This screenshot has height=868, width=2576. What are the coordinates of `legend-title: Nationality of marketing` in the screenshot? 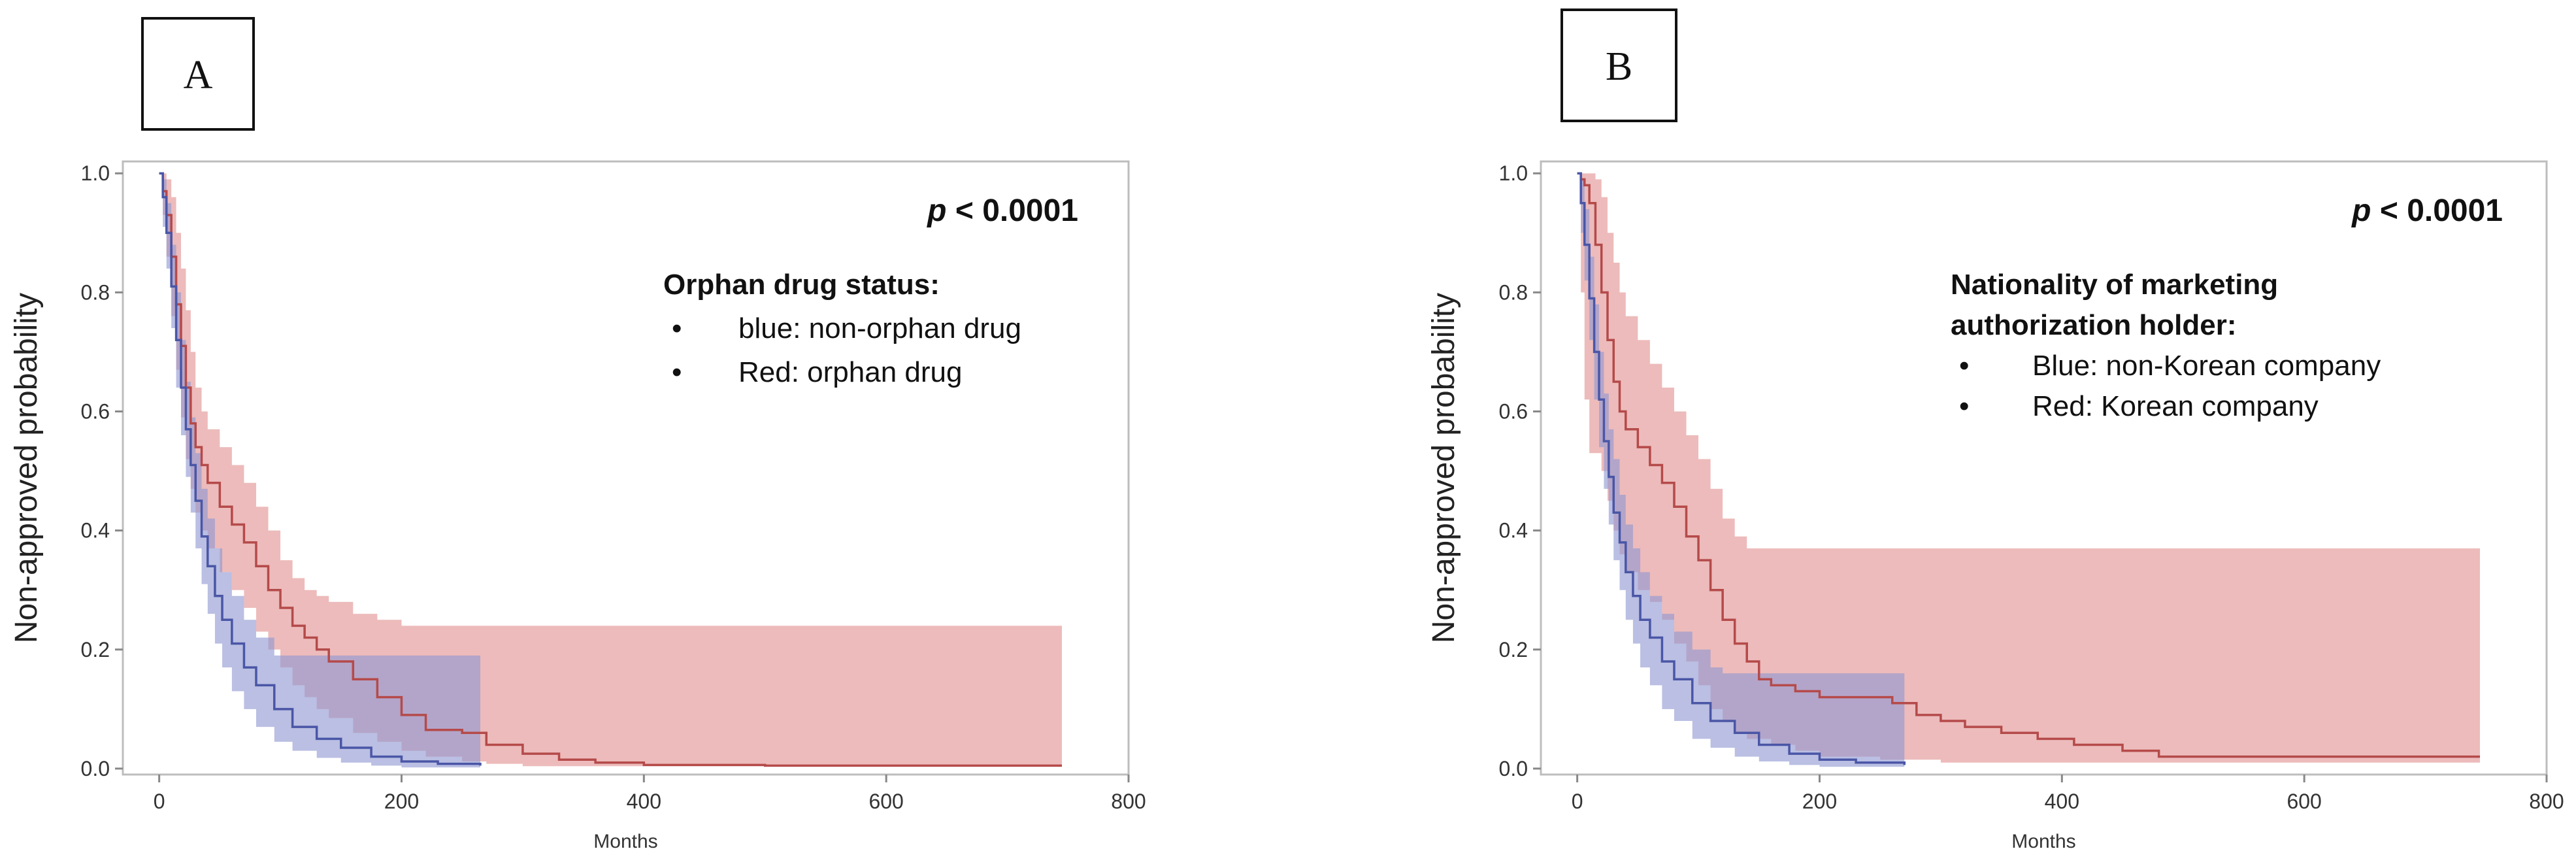 It's located at (2114, 285).